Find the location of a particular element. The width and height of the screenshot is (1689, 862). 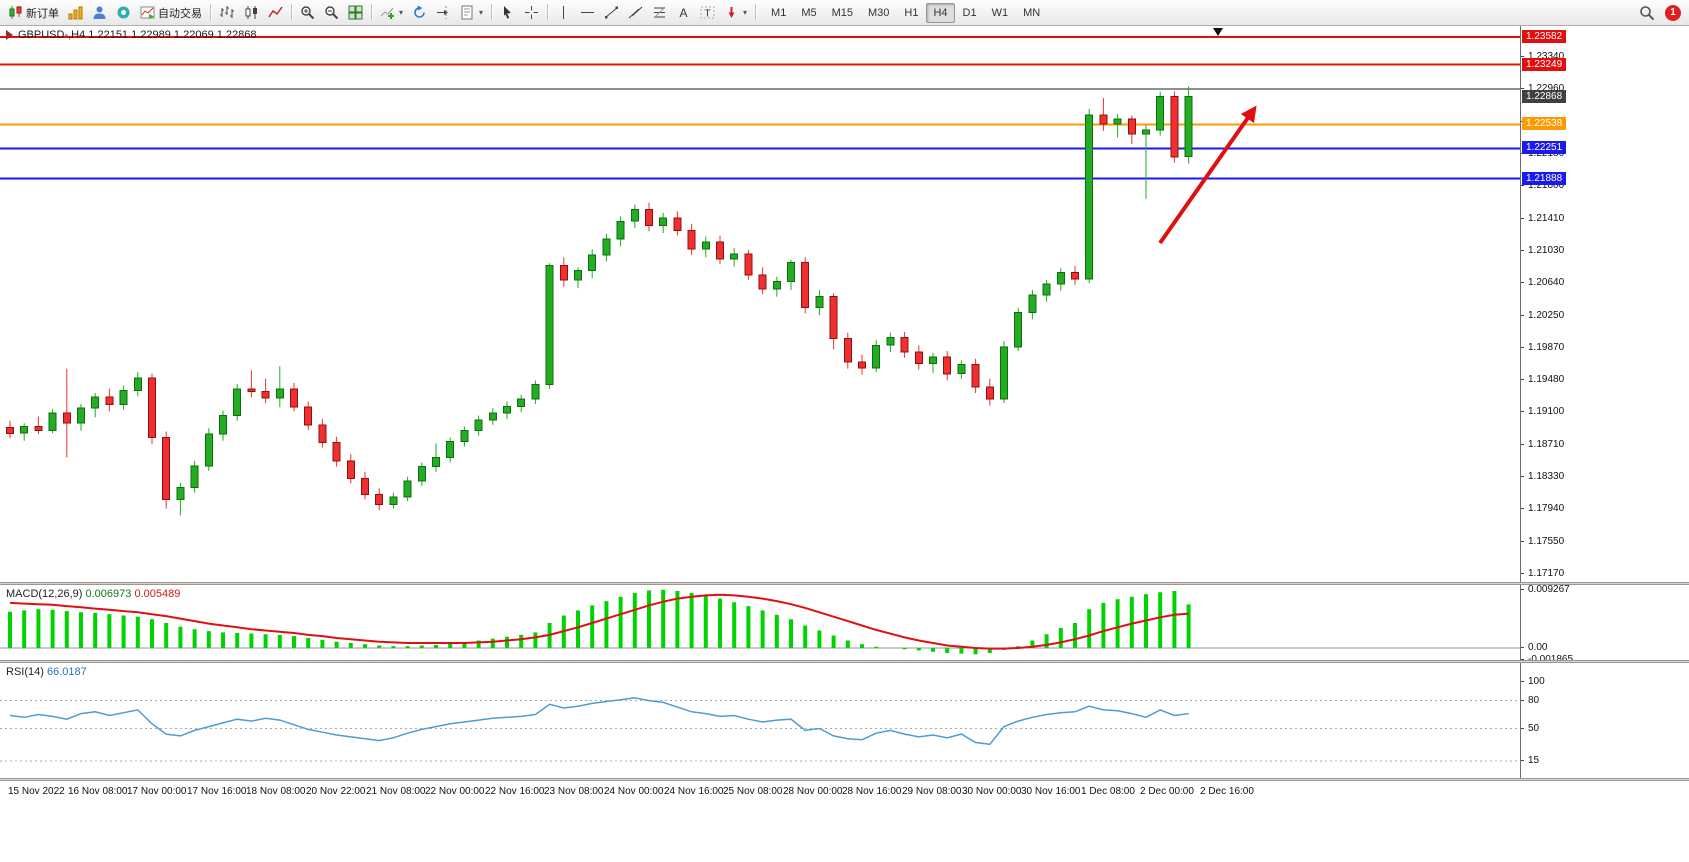

macd-name: MACD(12,26,9) is located at coordinates (44, 594).